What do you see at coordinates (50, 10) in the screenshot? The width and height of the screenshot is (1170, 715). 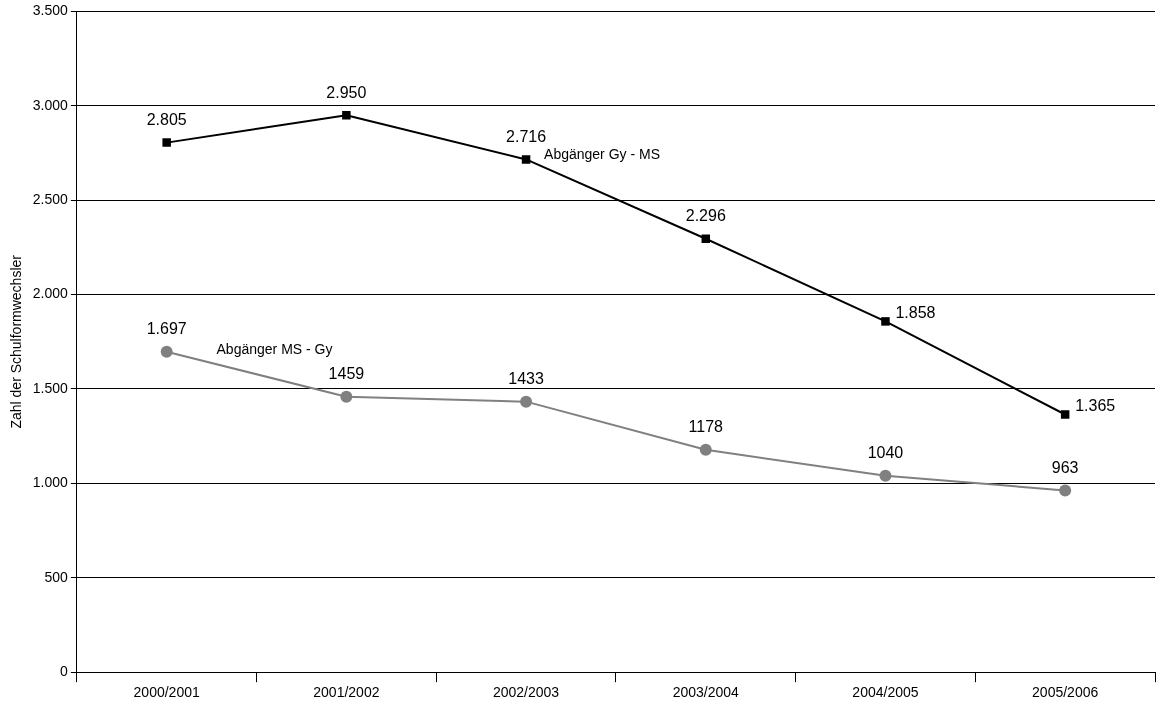 I see `y-tick-label: 3.500` at bounding box center [50, 10].